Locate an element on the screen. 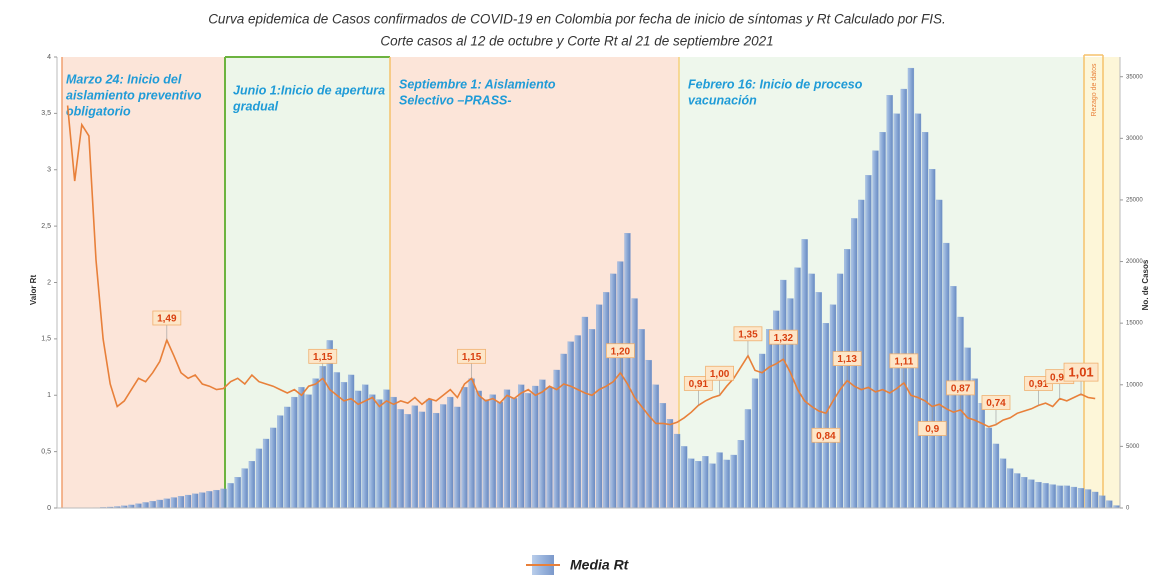 The height and width of the screenshot is (585, 1154). y2-tick-label: 20000 is located at coordinates (1134, 262).